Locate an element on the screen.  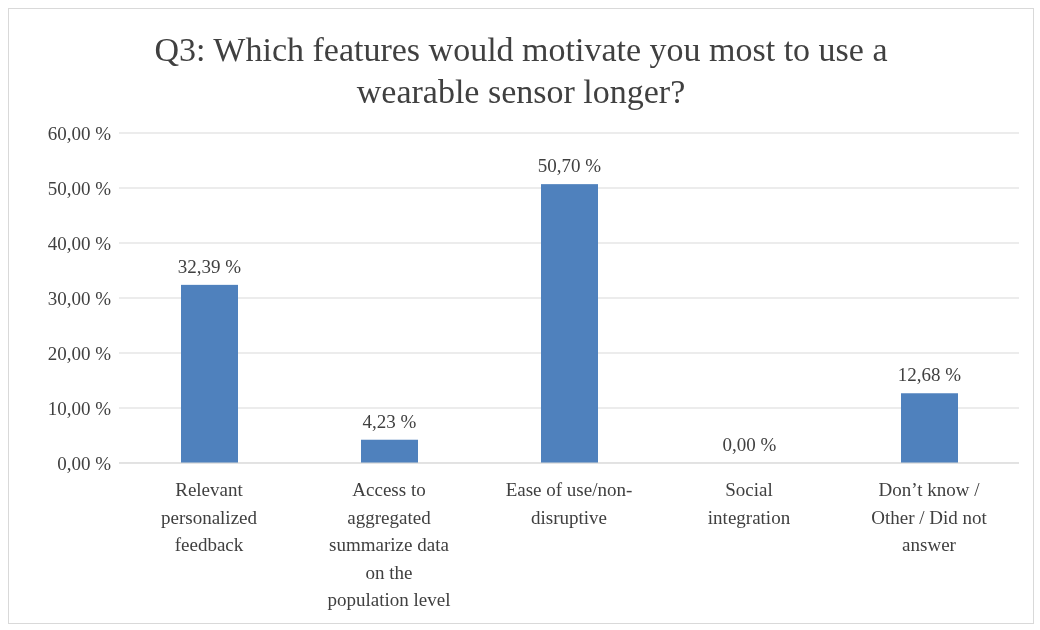
y-tick-label: 30,00 % is located at coordinates (79, 298).